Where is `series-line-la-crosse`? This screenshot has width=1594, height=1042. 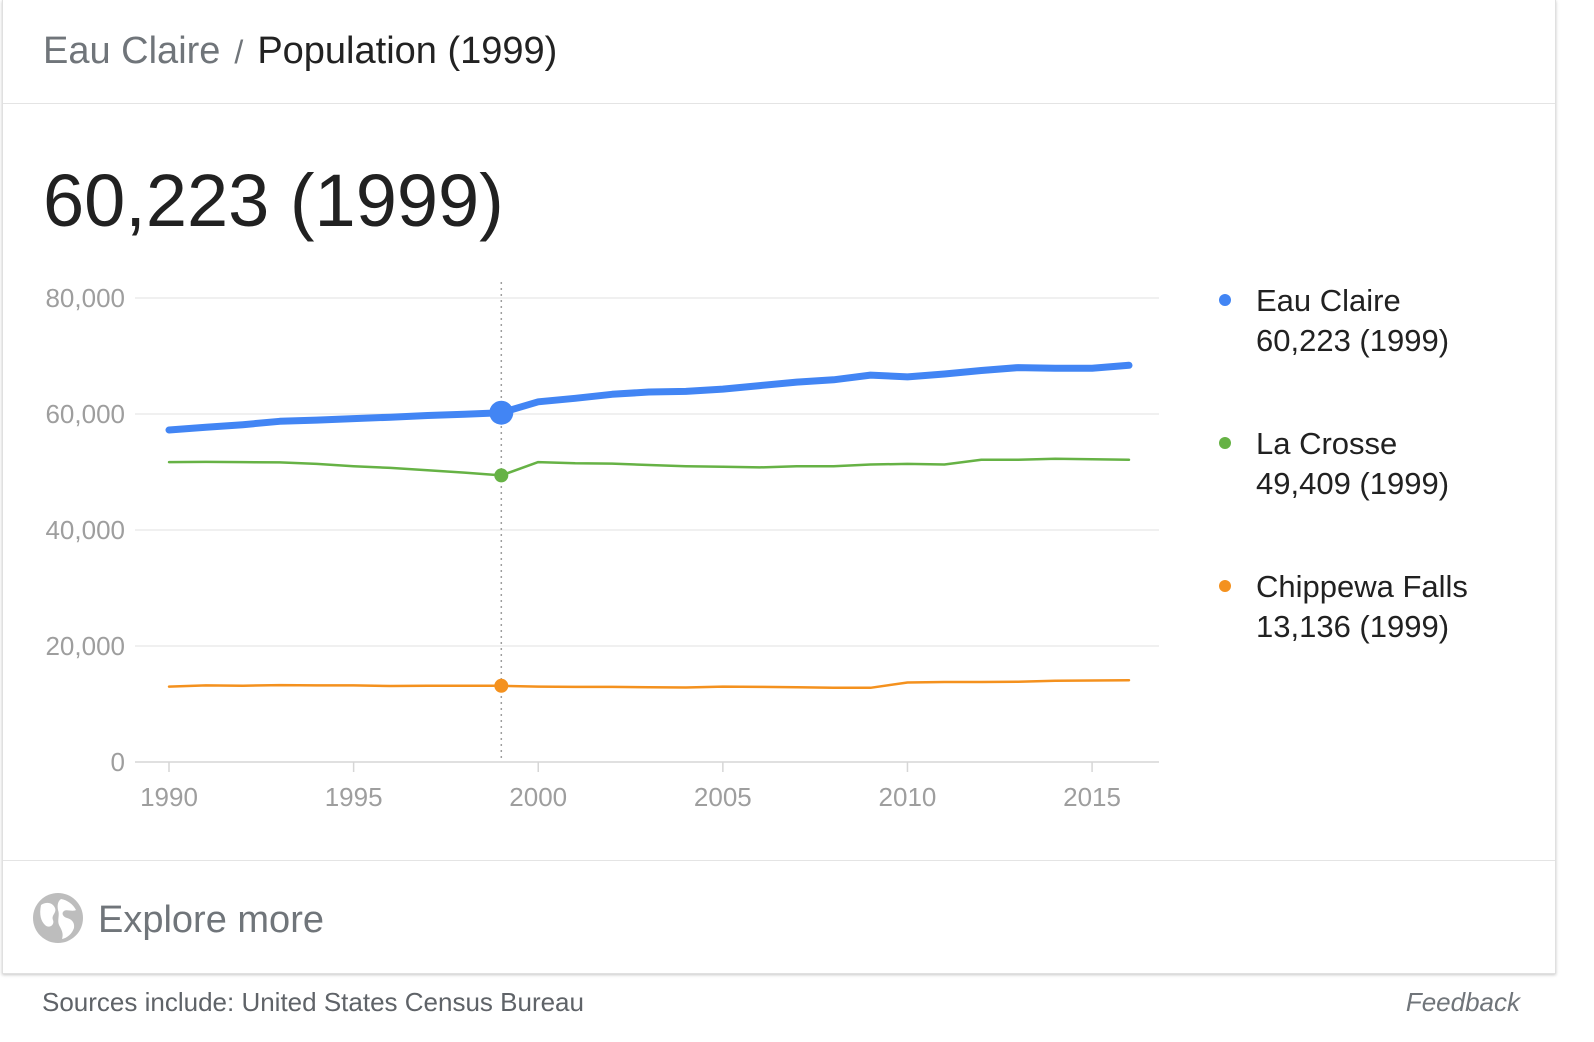 series-line-la-crosse is located at coordinates (649, 467).